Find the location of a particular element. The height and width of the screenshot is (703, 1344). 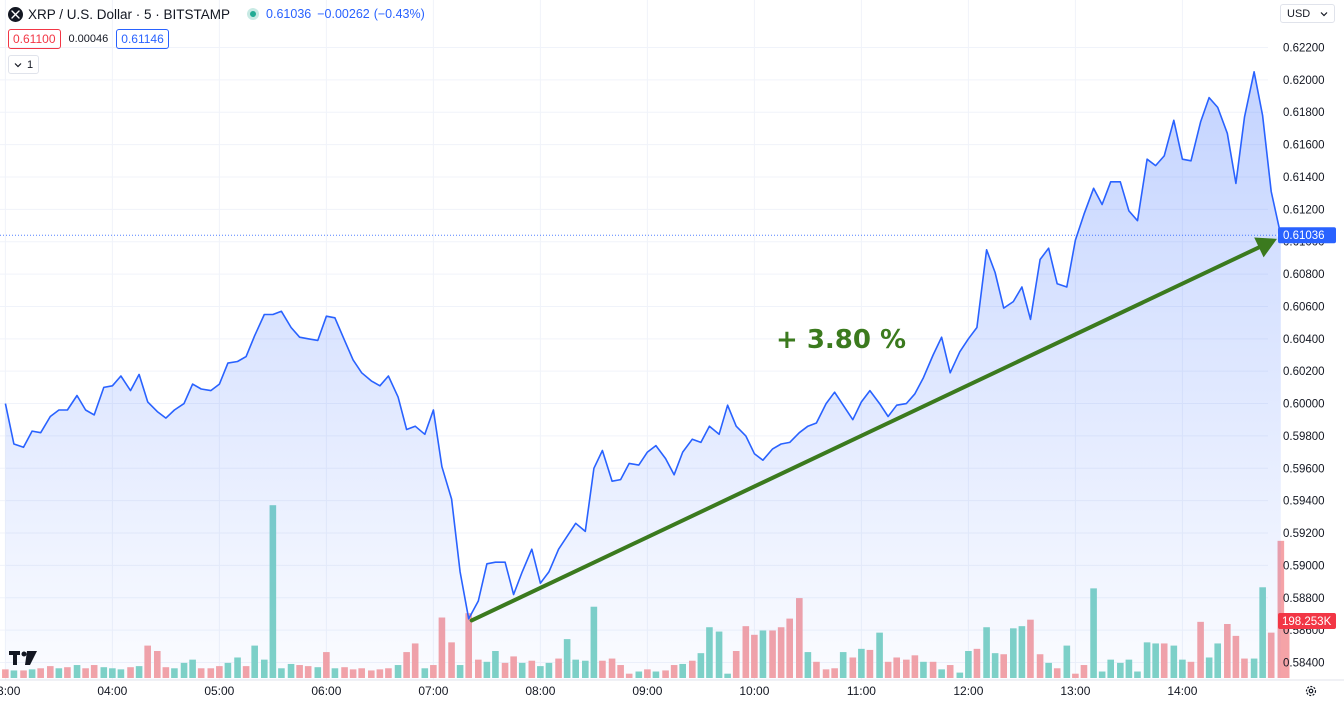

time-tick-label: 12:00 is located at coordinates (968, 691).